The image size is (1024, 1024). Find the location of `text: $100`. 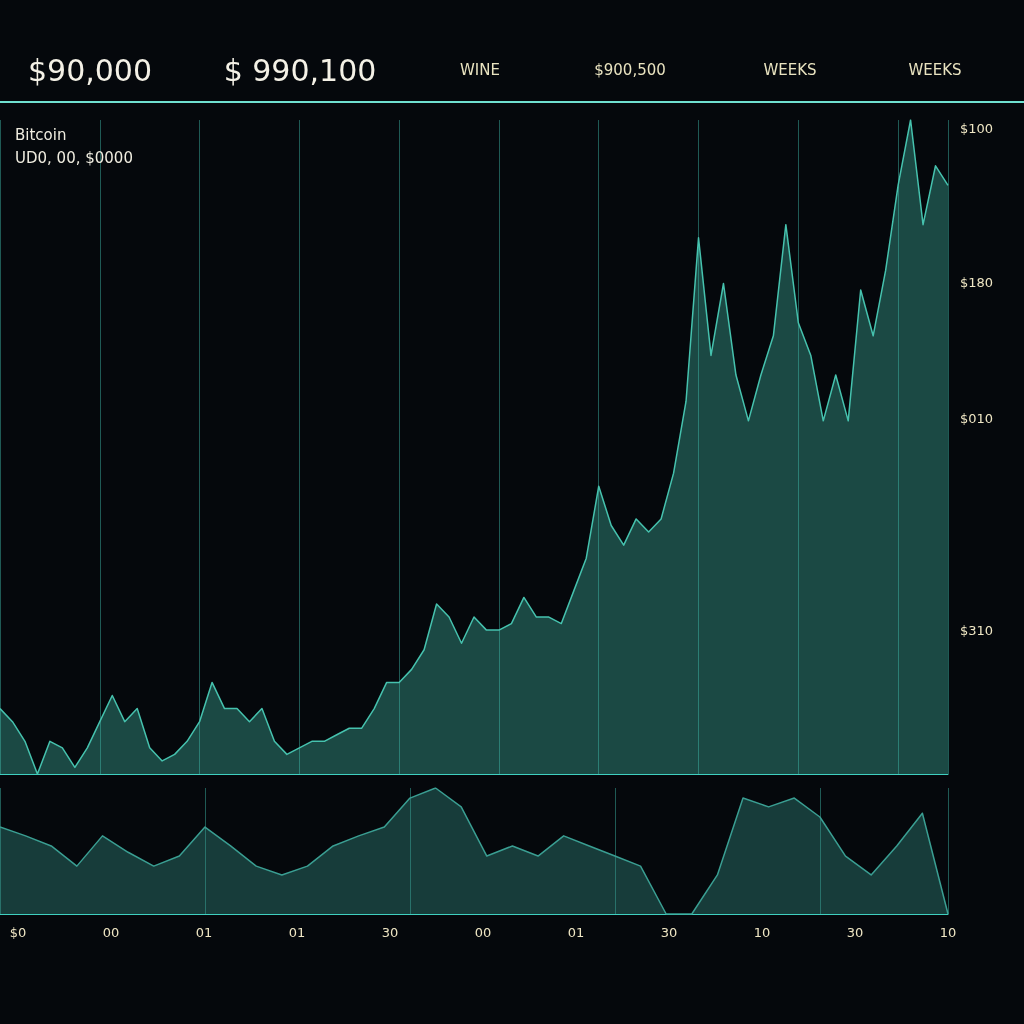

text: $100 is located at coordinates (977, 128).